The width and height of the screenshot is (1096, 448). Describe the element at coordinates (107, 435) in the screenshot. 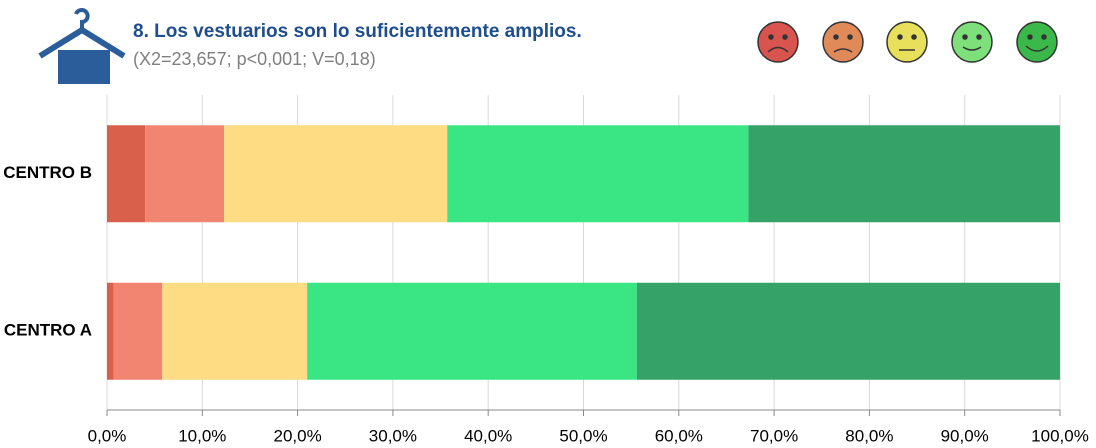

I see `x-tick-label: 0,0%` at that location.